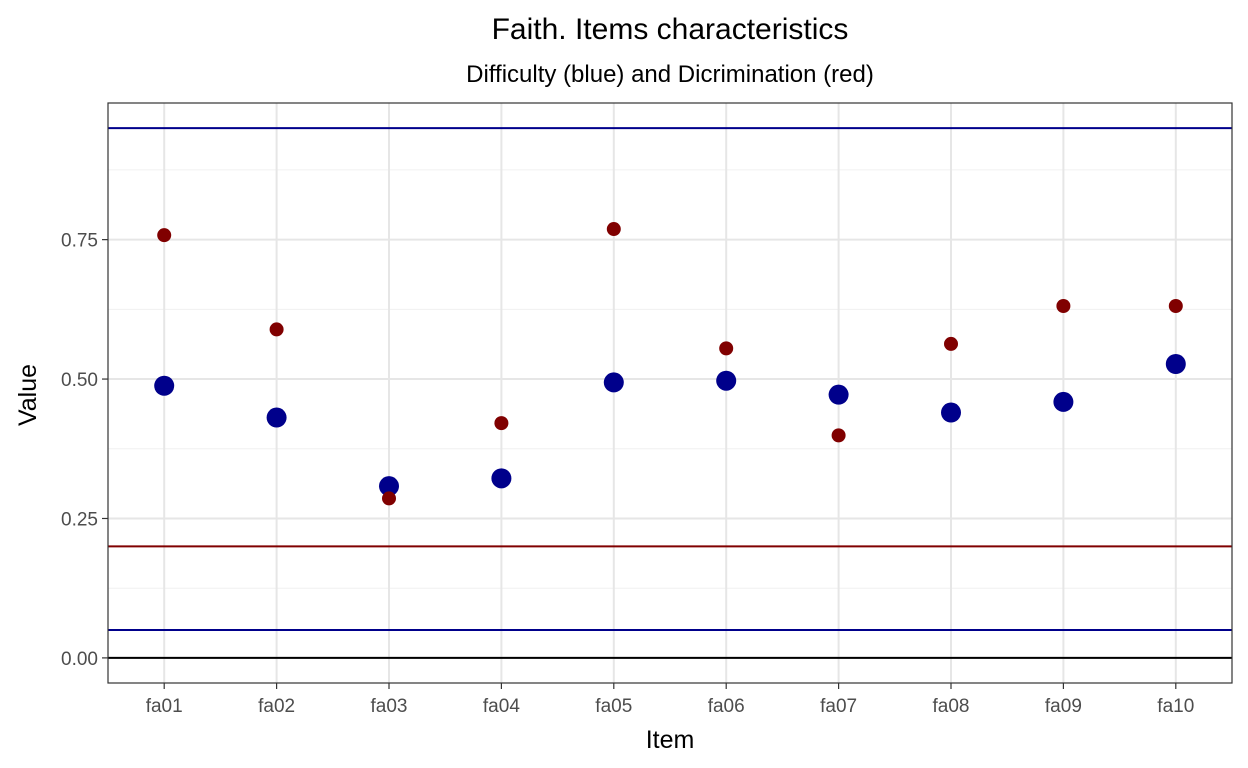 This screenshot has height=768, width=1248. Describe the element at coordinates (1063, 706) in the screenshot. I see `x-tick-label: fa09` at that location.